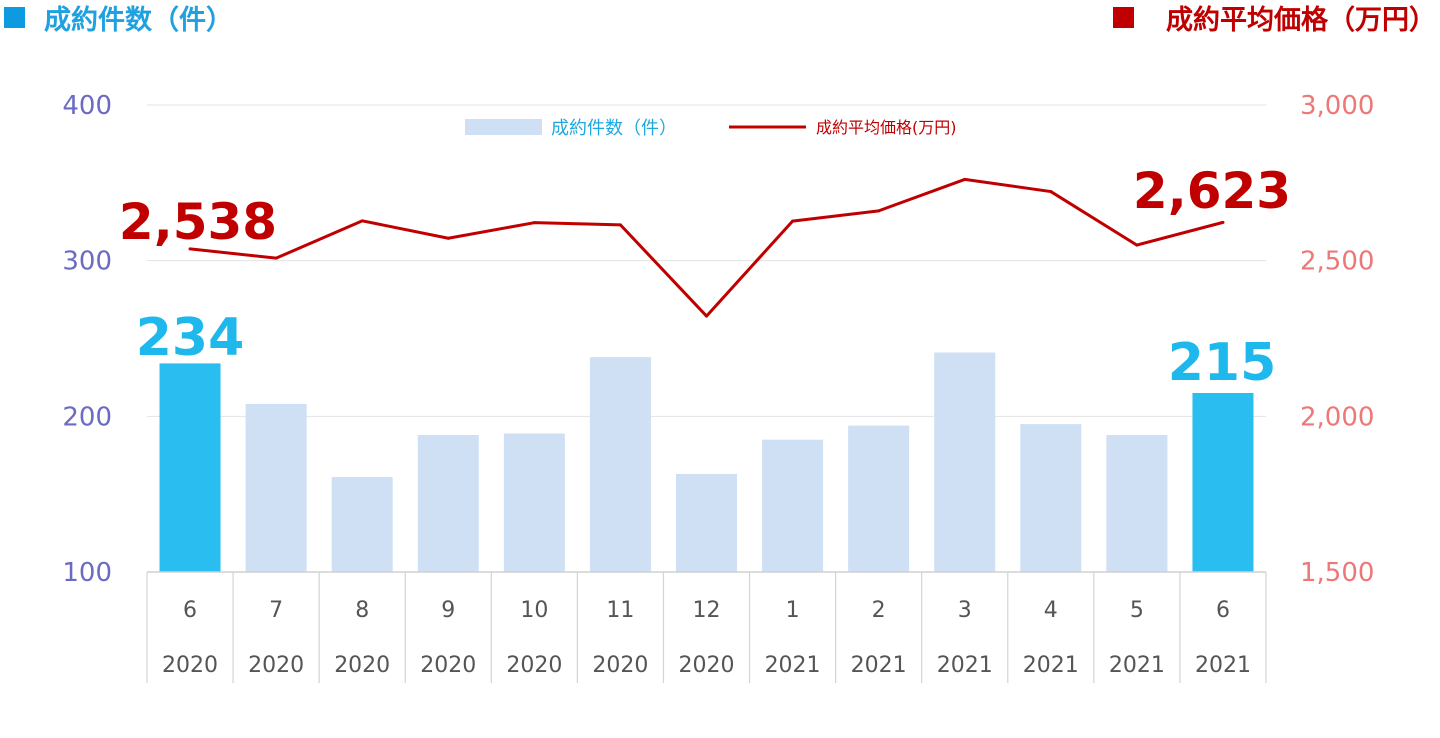  What do you see at coordinates (965, 610) in the screenshot?
I see `x-tick-month: 3` at bounding box center [965, 610].